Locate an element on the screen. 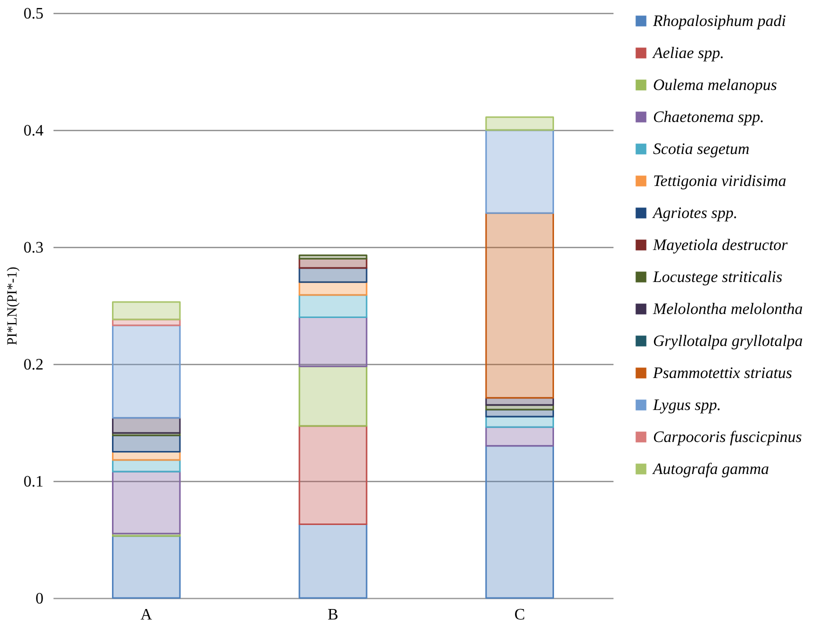  y-tick-label: 0.4 is located at coordinates (34, 131).